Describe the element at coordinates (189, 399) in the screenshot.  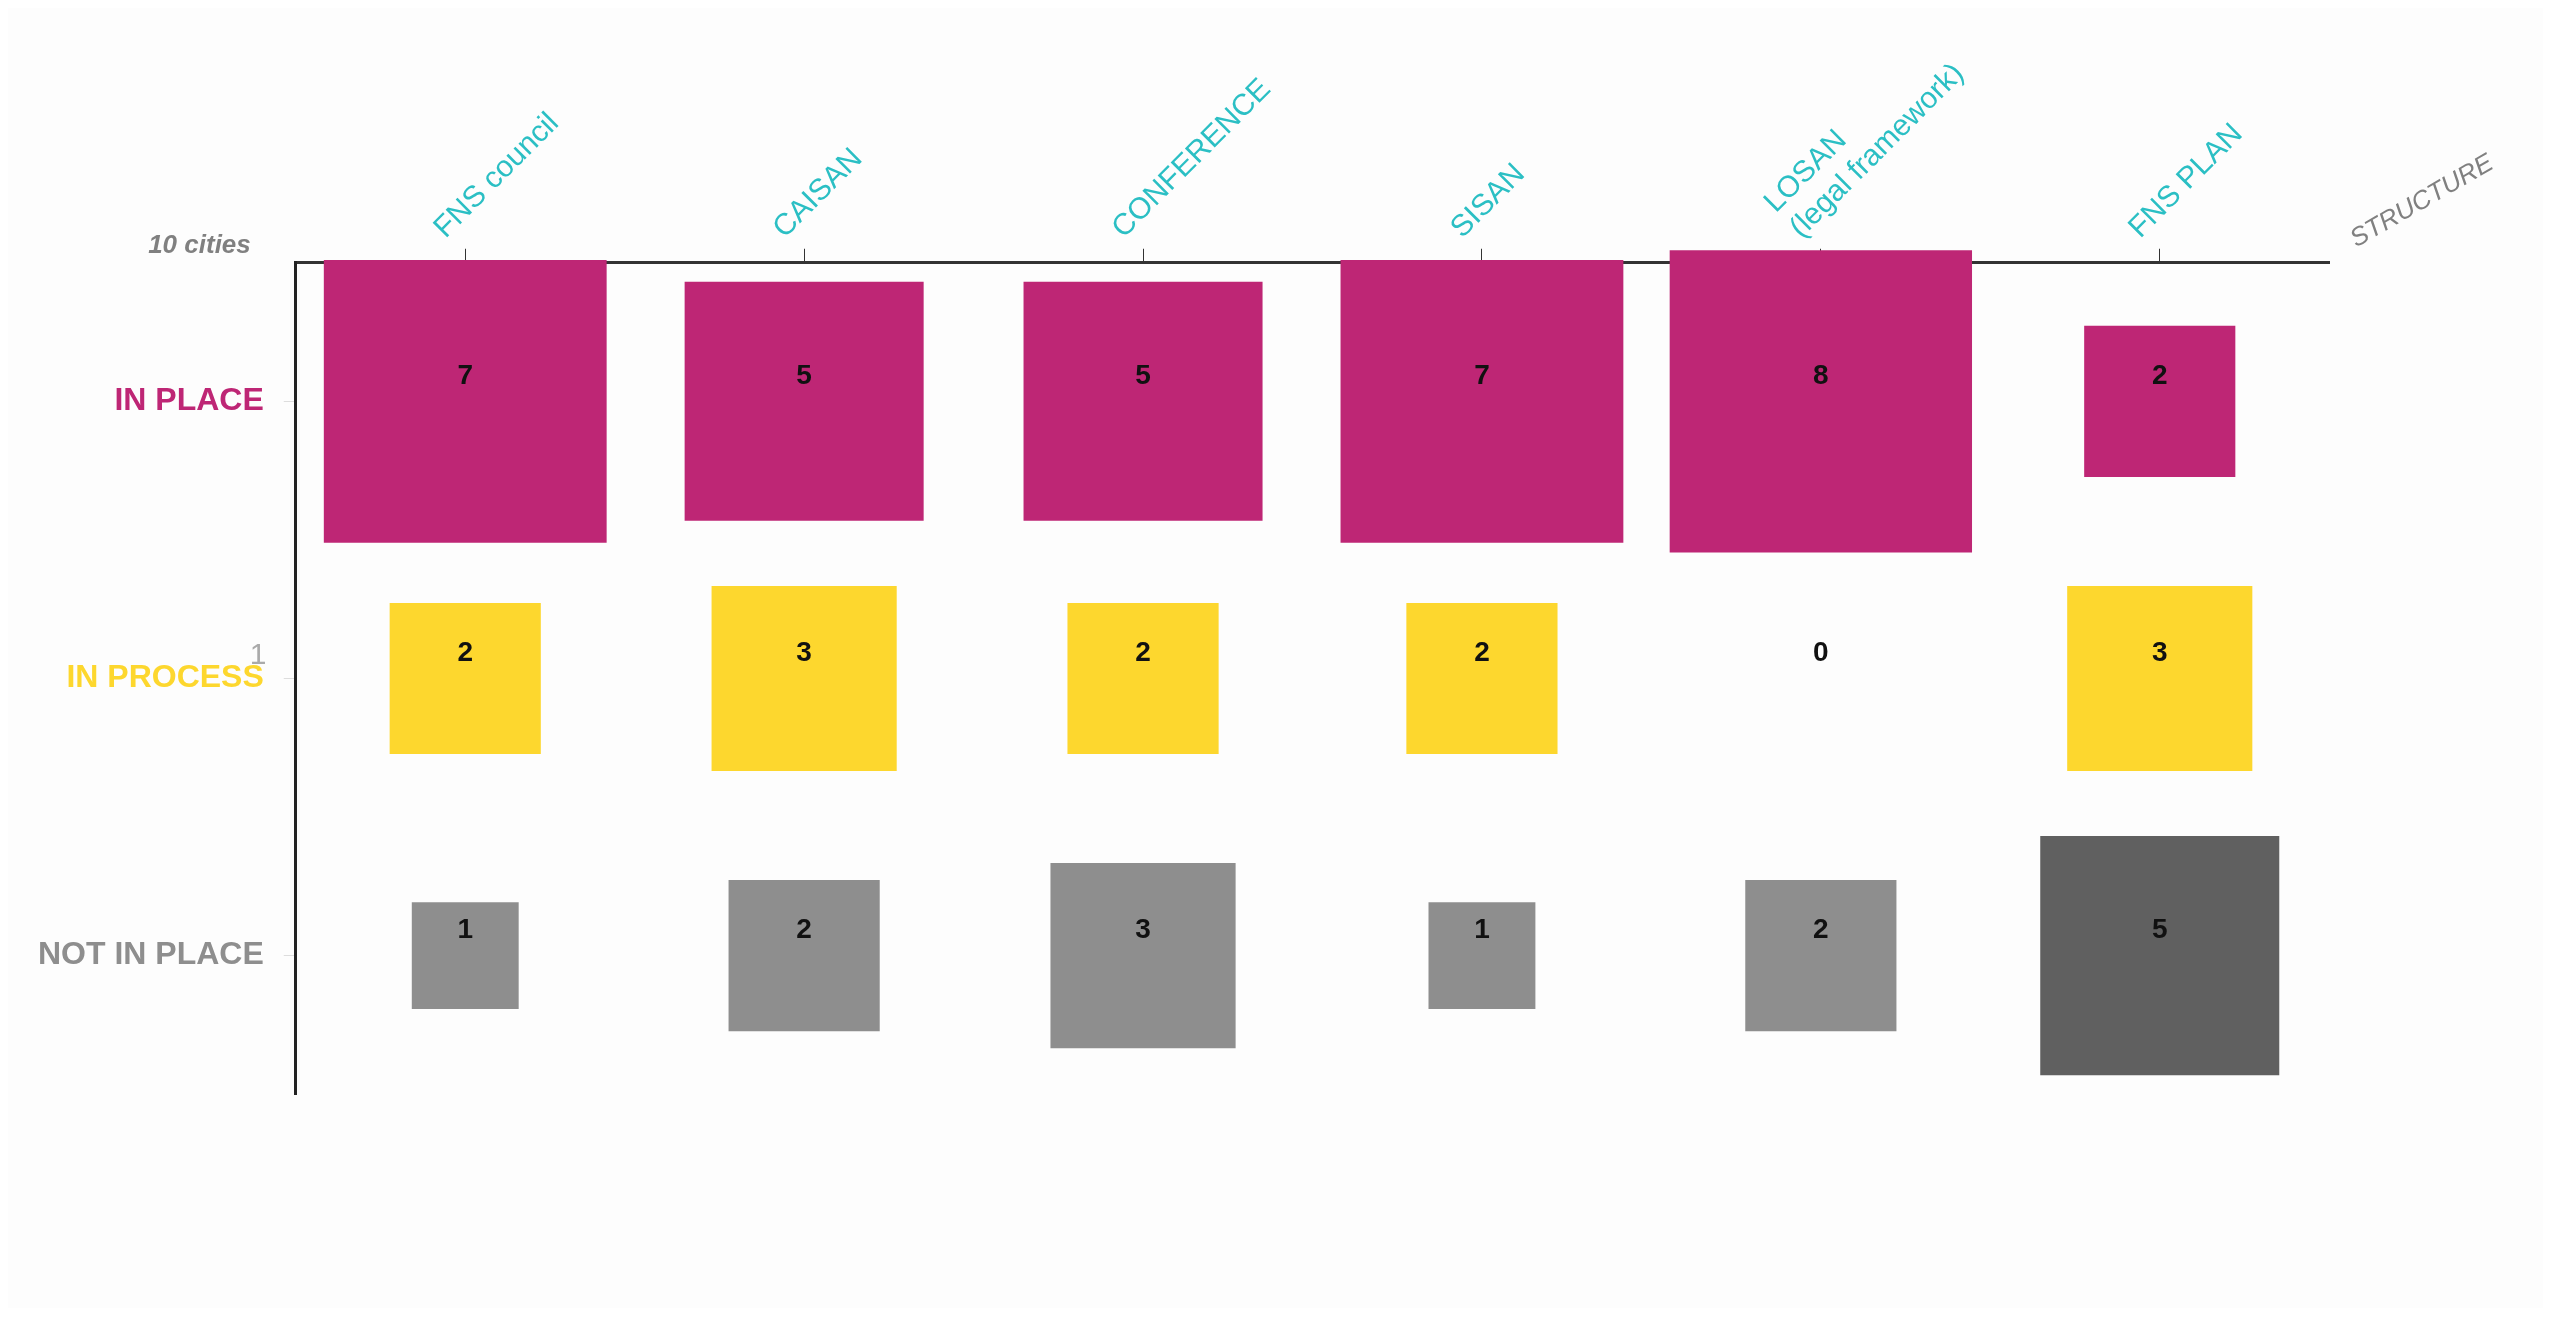
I see `y-tick-label: IN PLACE` at that location.